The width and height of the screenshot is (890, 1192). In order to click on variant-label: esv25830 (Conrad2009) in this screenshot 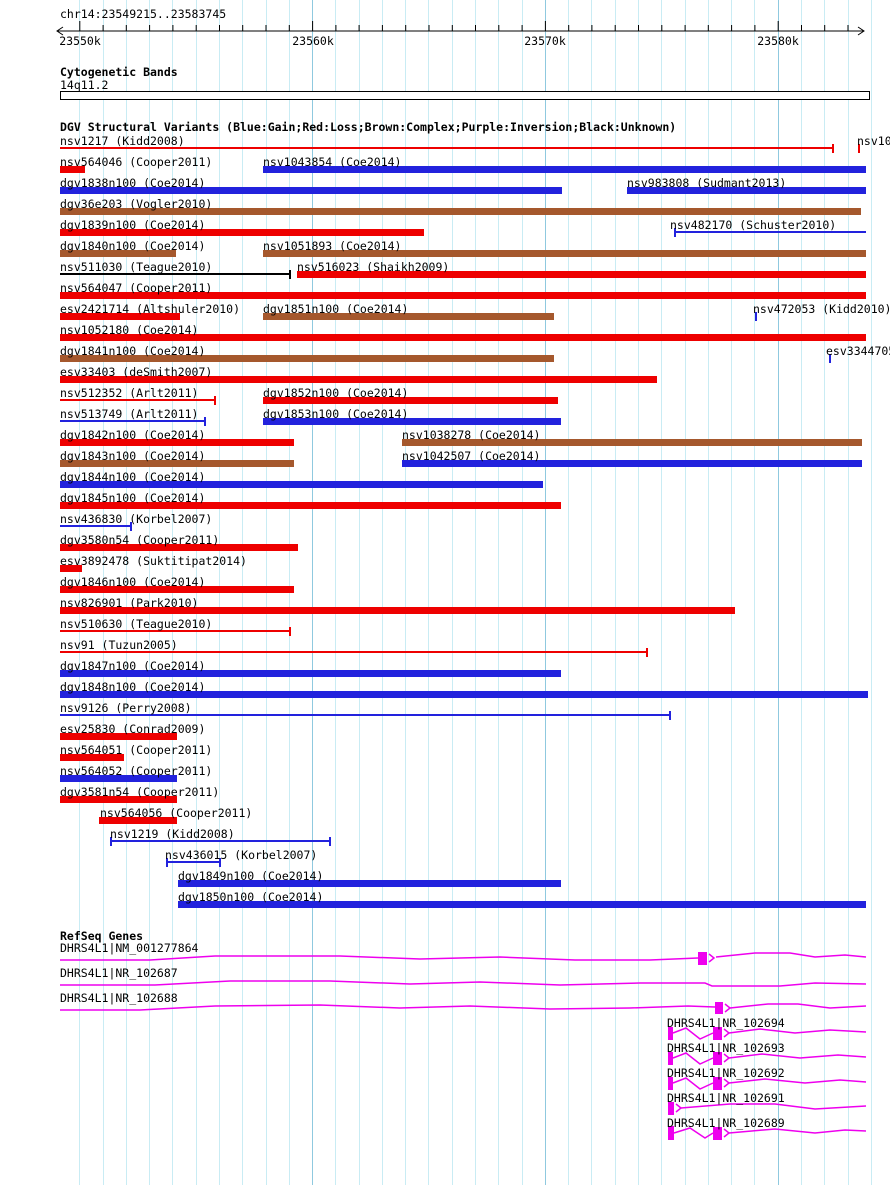, I will do `click(133, 729)`.